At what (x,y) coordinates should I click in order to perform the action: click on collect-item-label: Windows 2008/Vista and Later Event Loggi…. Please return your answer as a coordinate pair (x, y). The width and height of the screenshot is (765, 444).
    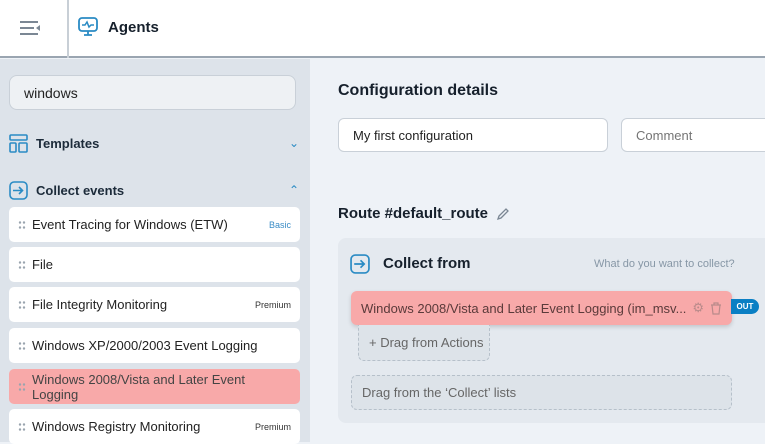
    Looking at the image, I should click on (524, 308).